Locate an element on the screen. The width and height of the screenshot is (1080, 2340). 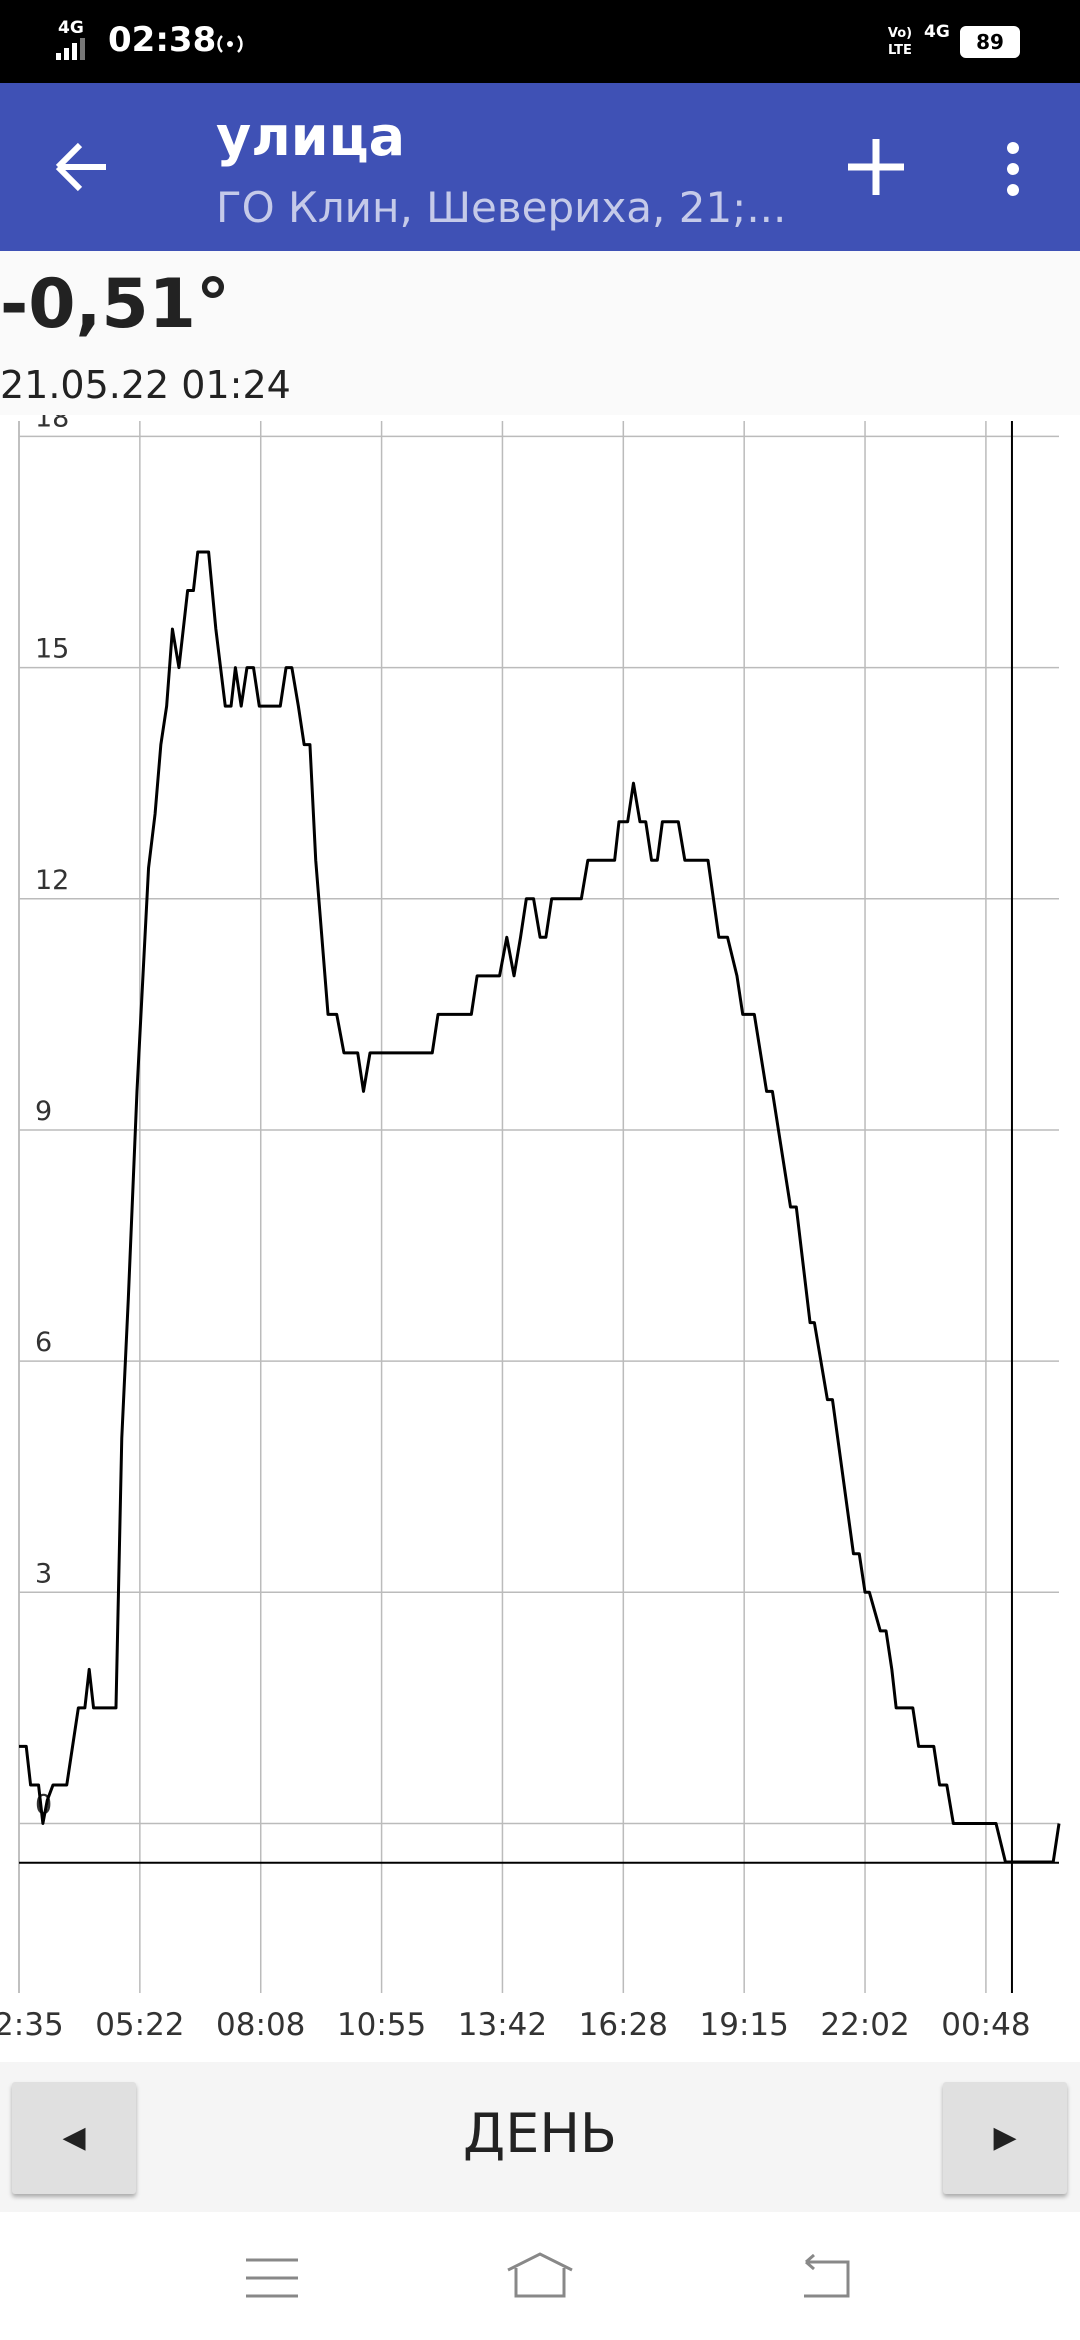
add-button is located at coordinates (876, 167).